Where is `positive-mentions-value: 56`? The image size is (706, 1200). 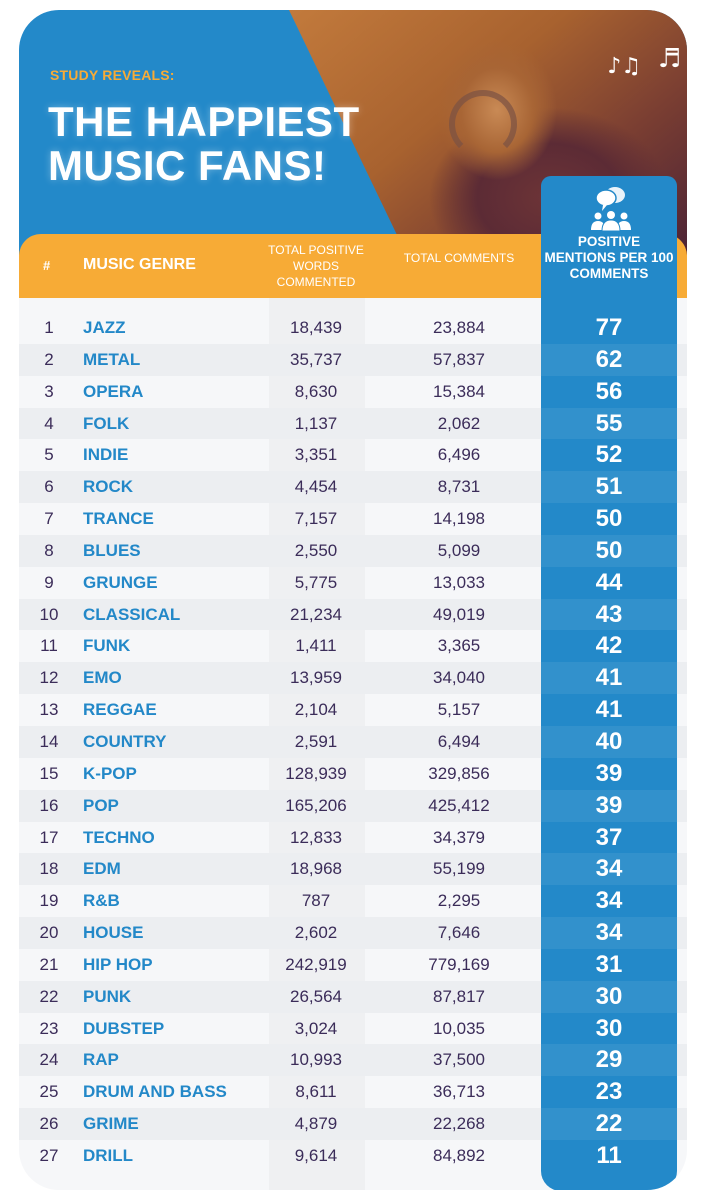
positive-mentions-value: 56 is located at coordinates (609, 391).